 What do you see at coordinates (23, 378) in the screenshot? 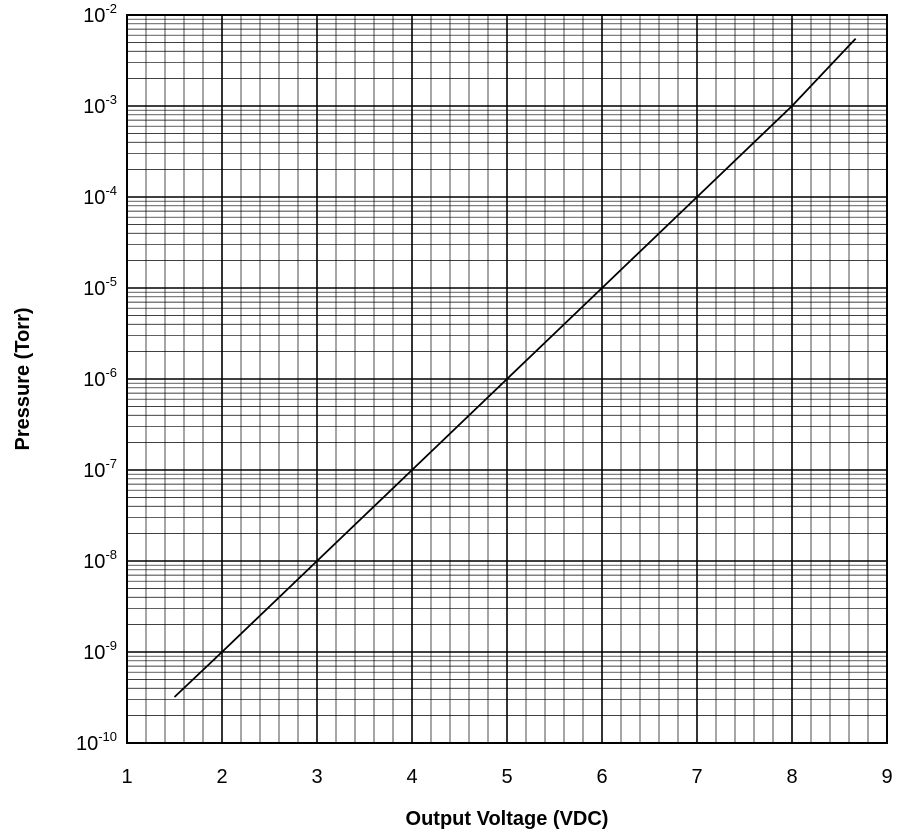
I see `y-axis-title: Pressure (Torr)` at bounding box center [23, 378].